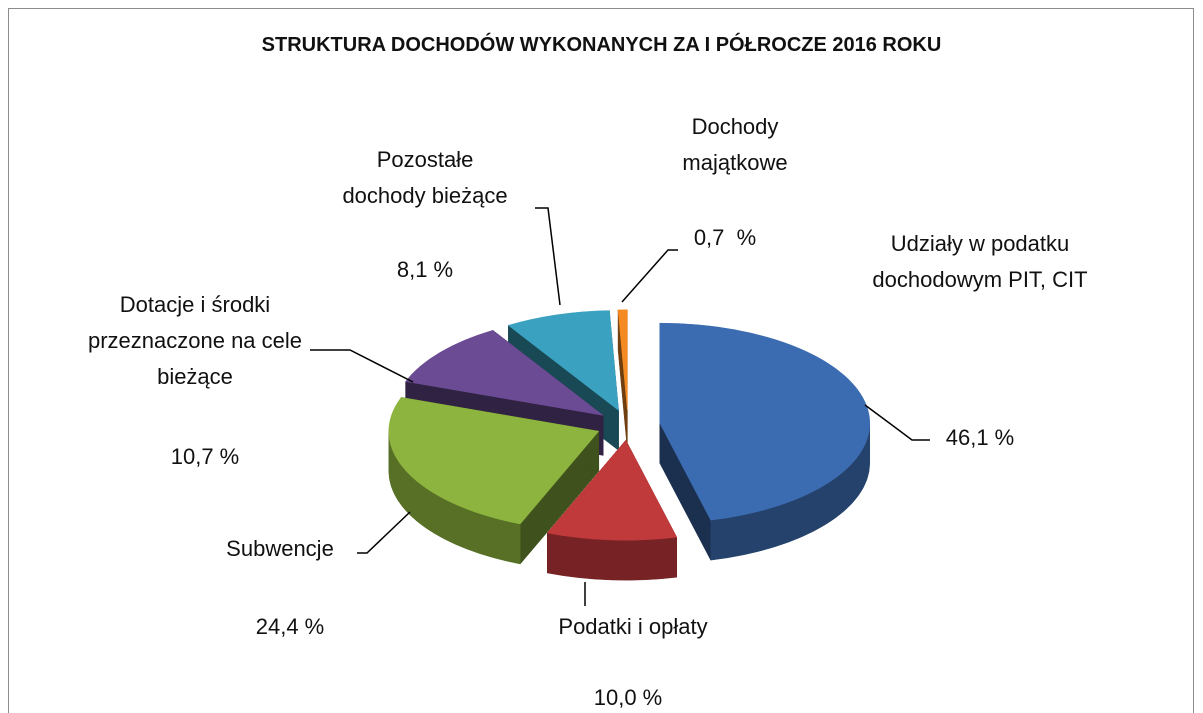 This screenshot has width=1203, height=713. I want to click on value-label: 0,7 %, so click(725, 237).